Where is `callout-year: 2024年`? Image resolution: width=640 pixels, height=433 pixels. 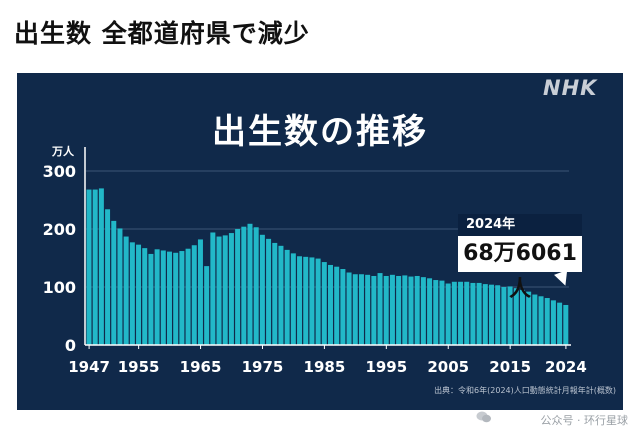 callout-year: 2024年 is located at coordinates (520, 225).